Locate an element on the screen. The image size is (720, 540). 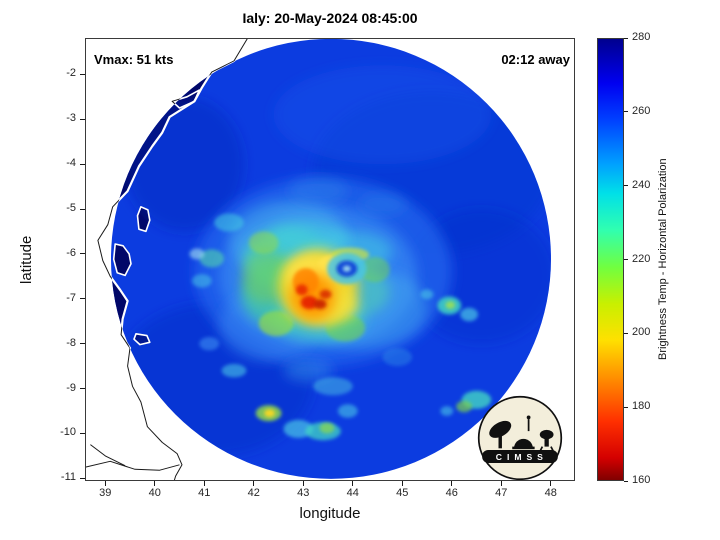
x-tick-label: 45 is located at coordinates (402, 493).